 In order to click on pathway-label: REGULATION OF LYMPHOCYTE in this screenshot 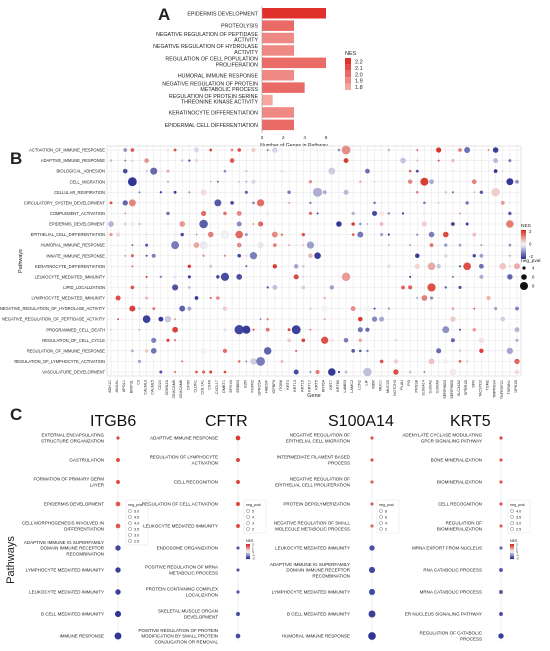, I will do `click(184, 457)`.